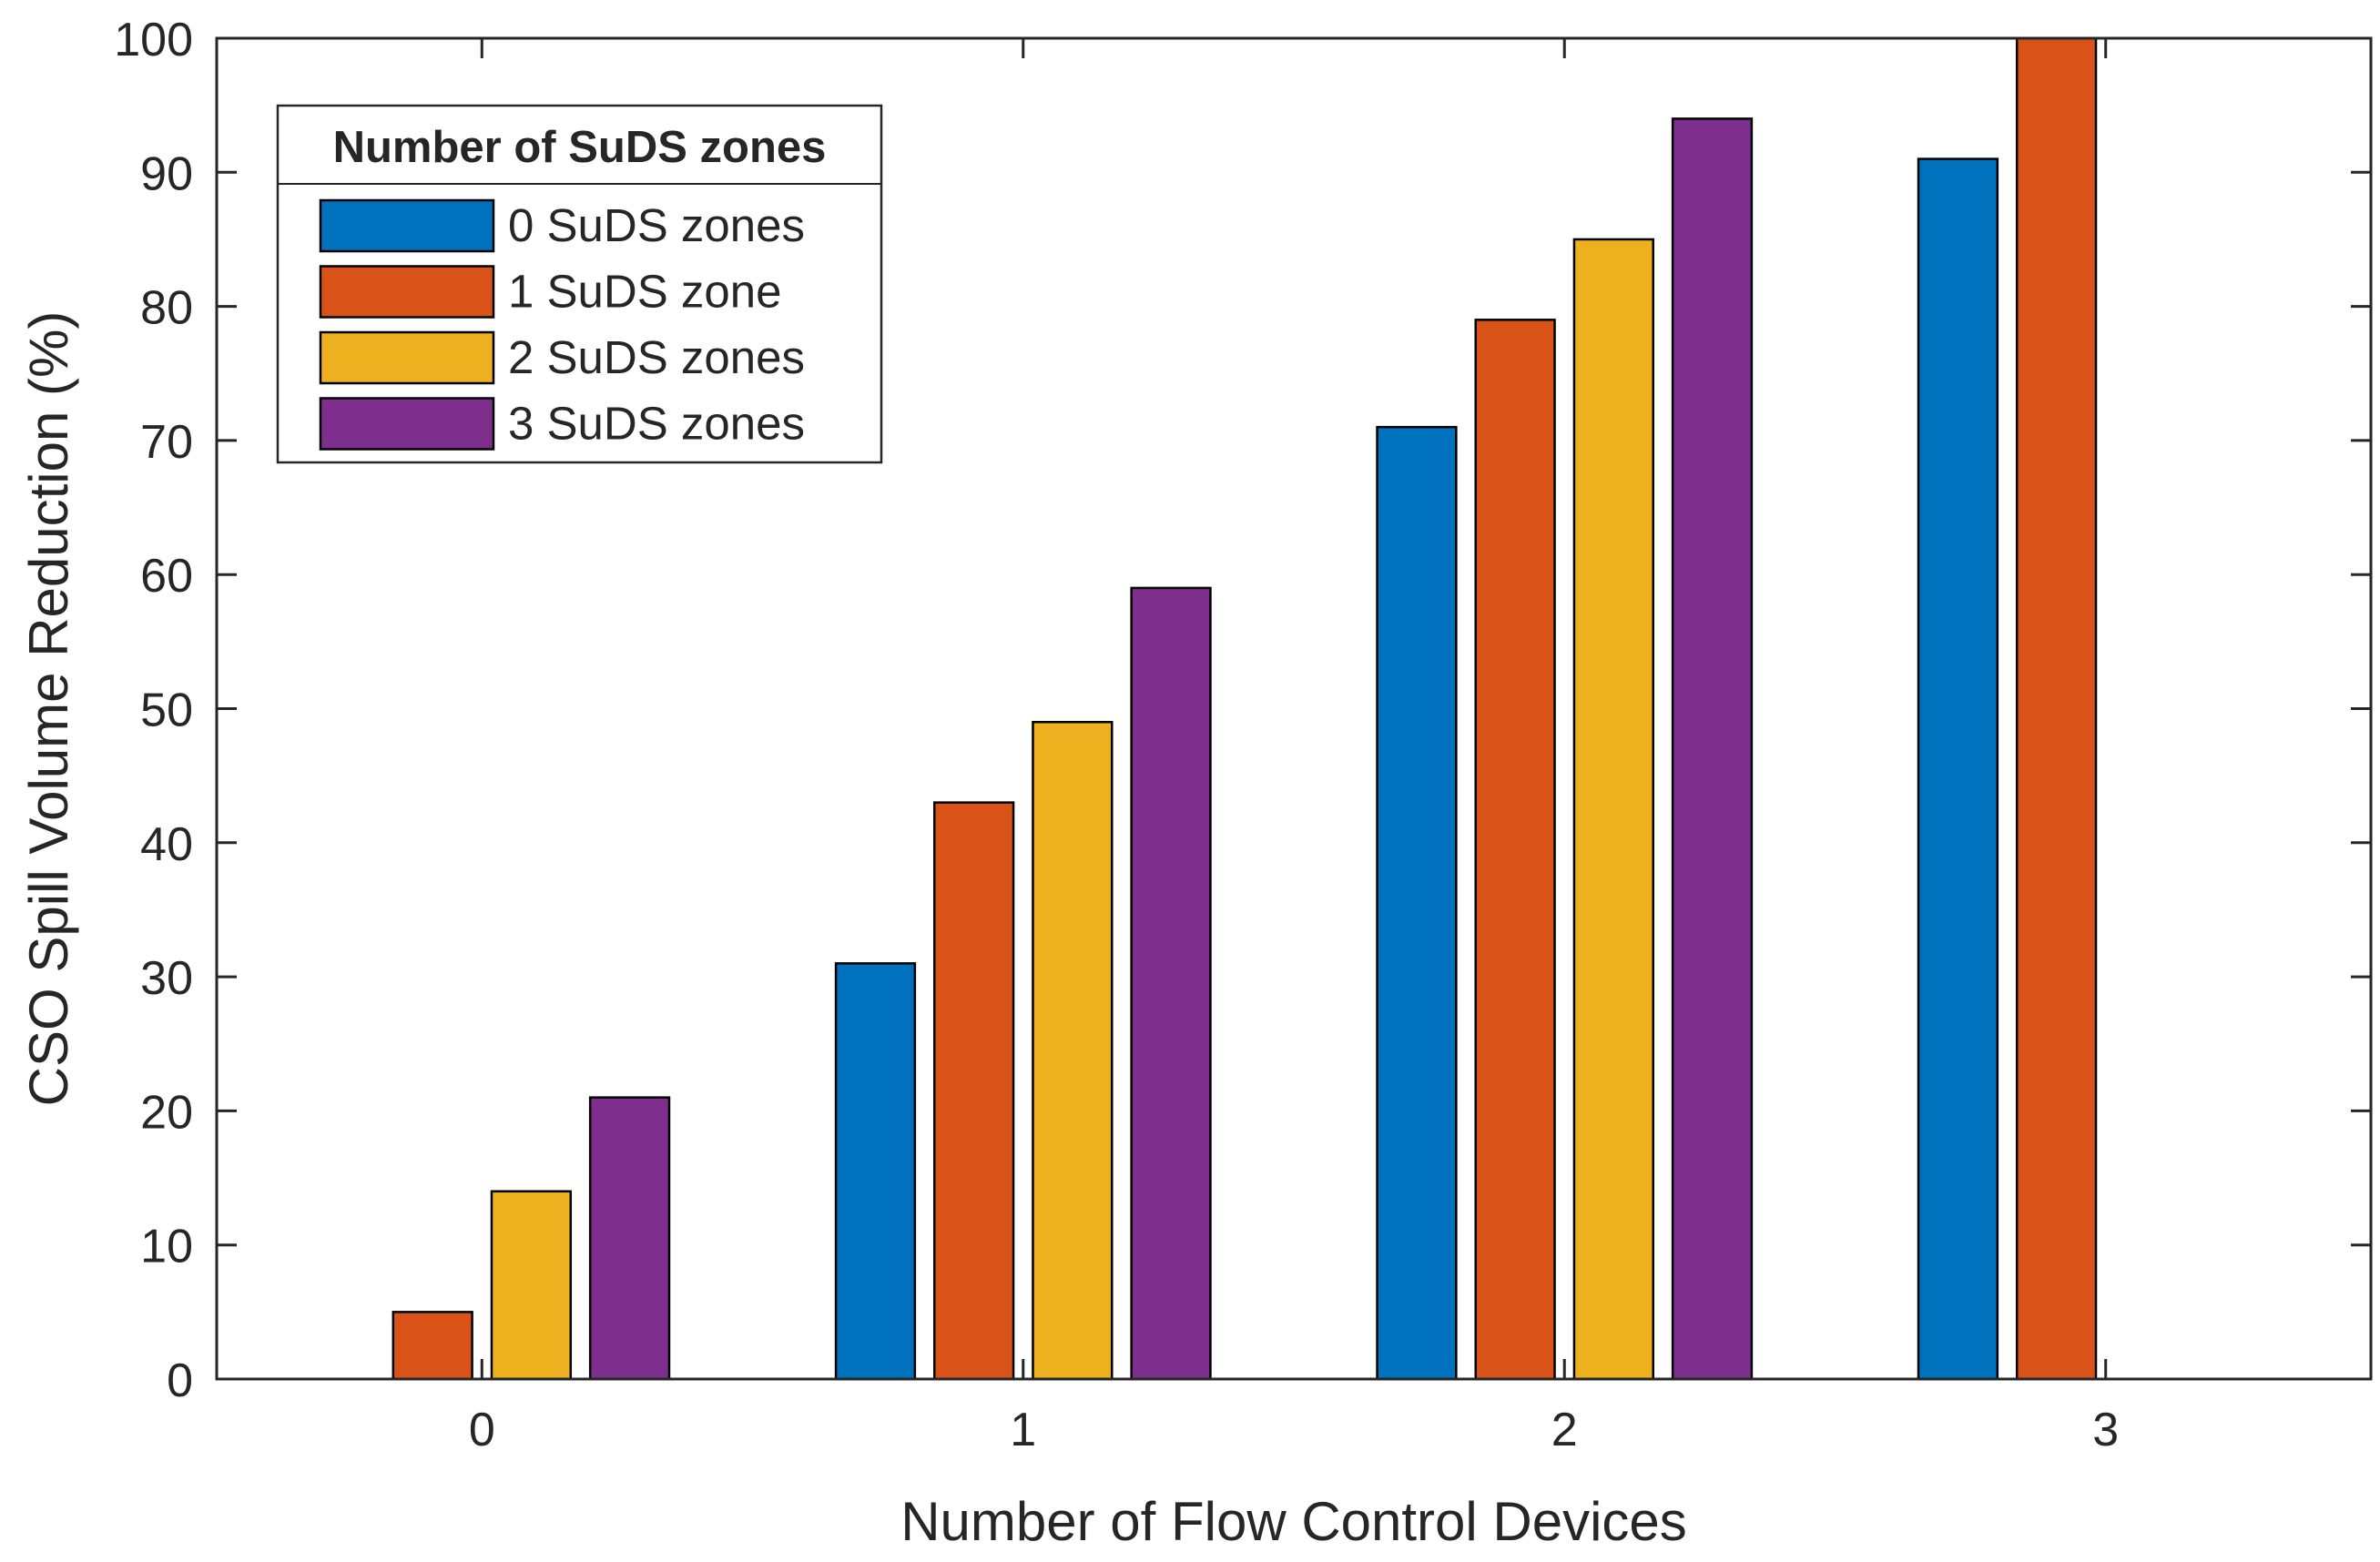  What do you see at coordinates (1023, 1430) in the screenshot?
I see `x-tick-label: 1` at bounding box center [1023, 1430].